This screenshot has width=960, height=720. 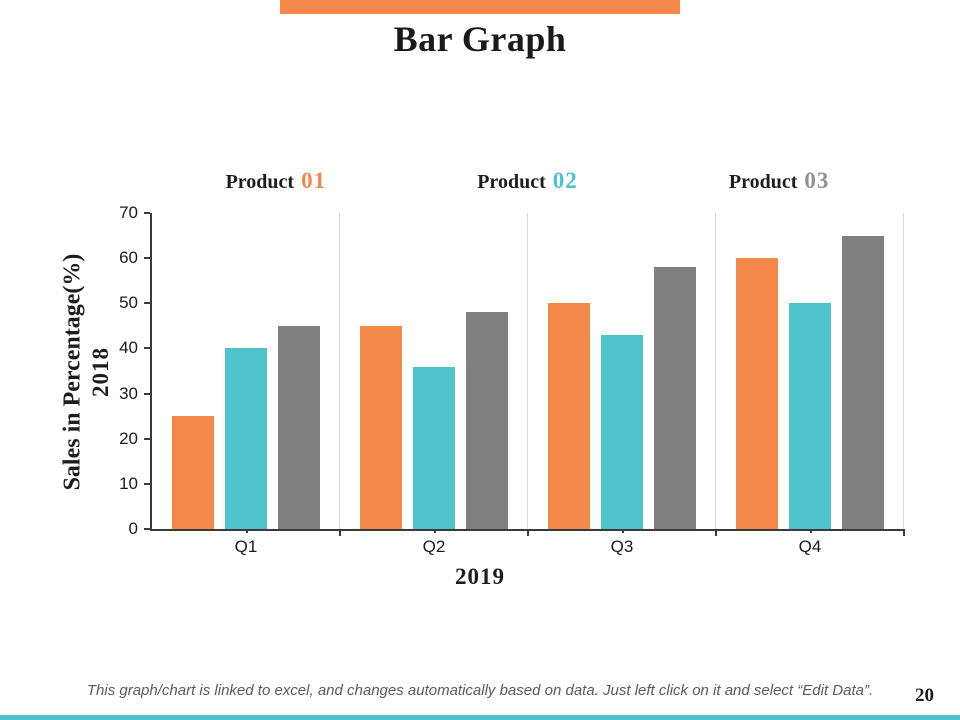 What do you see at coordinates (622, 546) in the screenshot?
I see `x-axis-category-label: Q3` at bounding box center [622, 546].